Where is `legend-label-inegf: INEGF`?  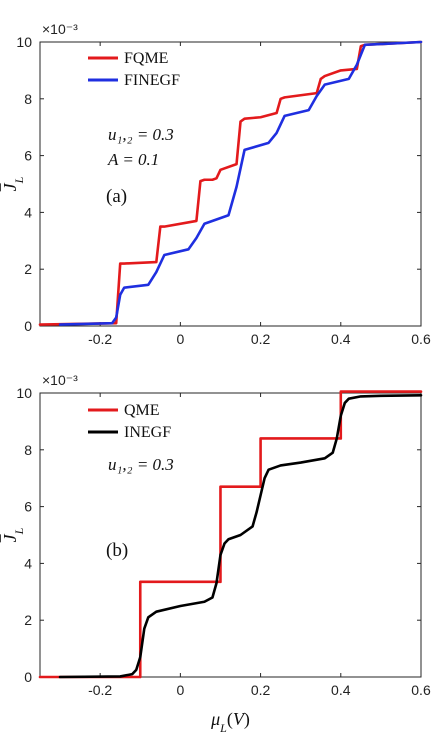 legend-label-inegf: INEGF is located at coordinates (147, 432).